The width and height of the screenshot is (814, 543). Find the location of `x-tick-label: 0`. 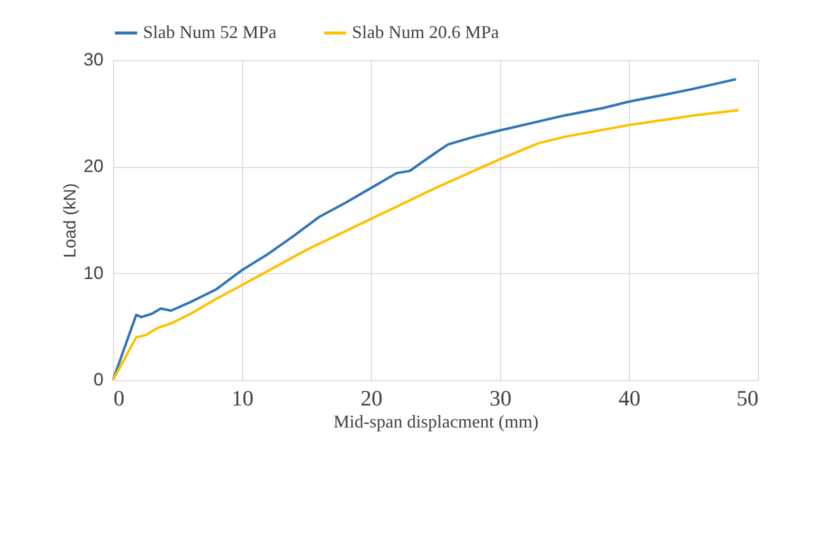

x-tick-label: 0 is located at coordinates (119, 398).